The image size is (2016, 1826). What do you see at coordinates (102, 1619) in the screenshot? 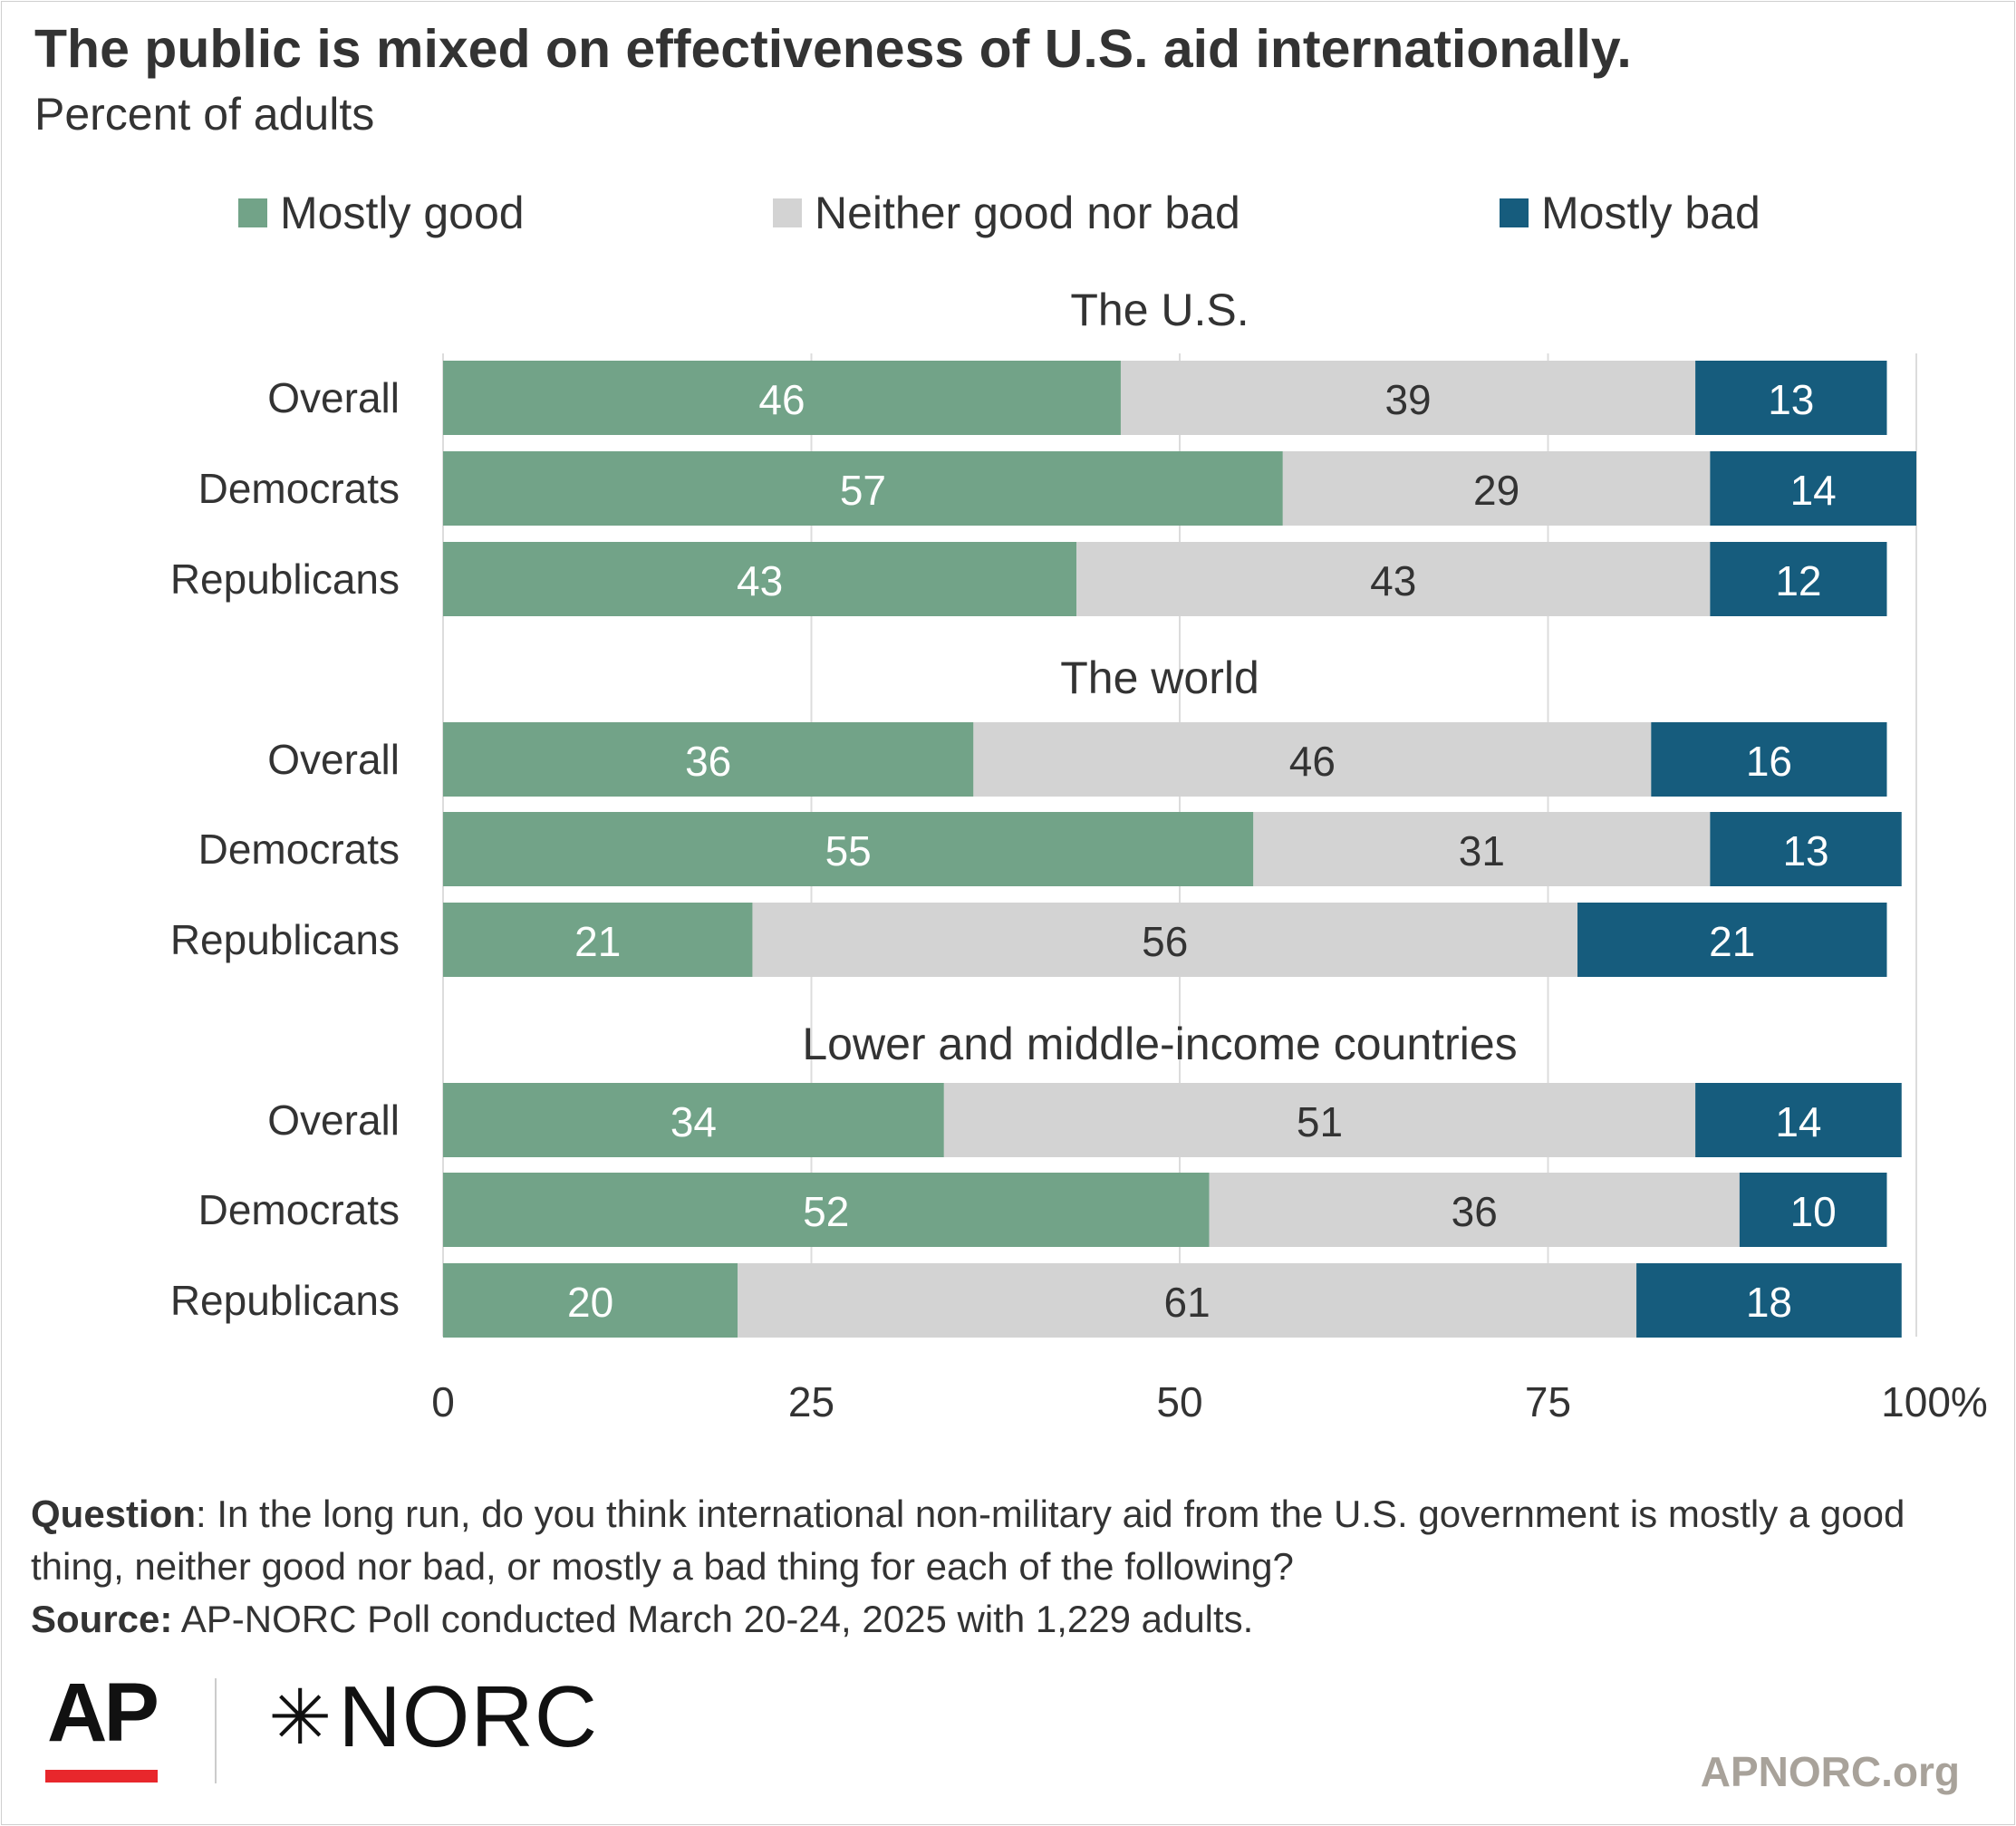
I see `source-label: Source:` at bounding box center [102, 1619].